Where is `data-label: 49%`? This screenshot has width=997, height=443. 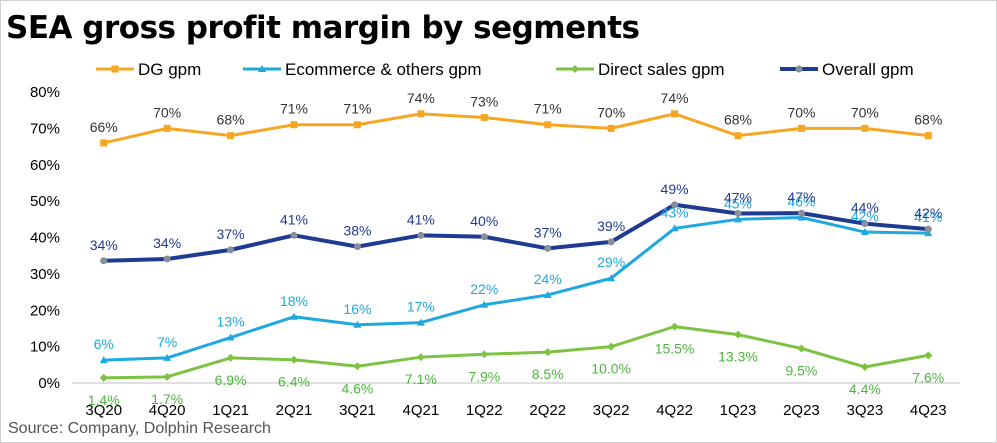 data-label: 49% is located at coordinates (675, 189).